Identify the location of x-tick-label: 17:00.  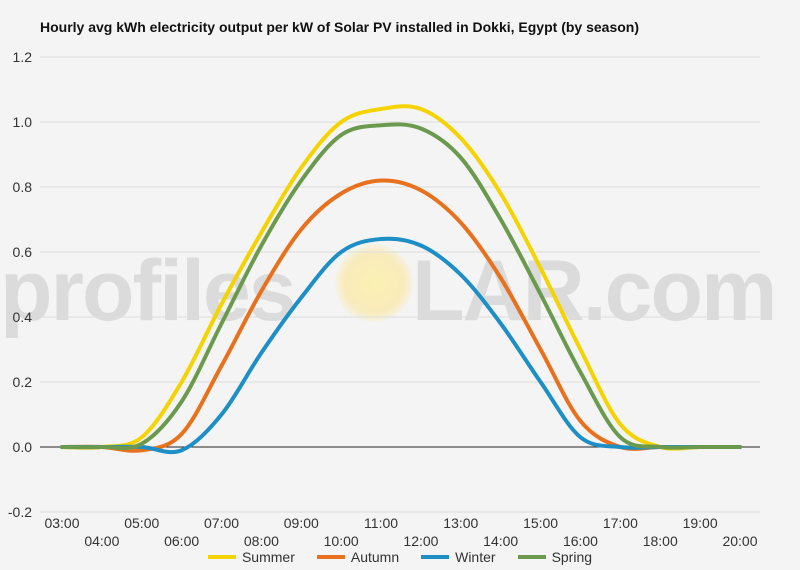
(620, 523).